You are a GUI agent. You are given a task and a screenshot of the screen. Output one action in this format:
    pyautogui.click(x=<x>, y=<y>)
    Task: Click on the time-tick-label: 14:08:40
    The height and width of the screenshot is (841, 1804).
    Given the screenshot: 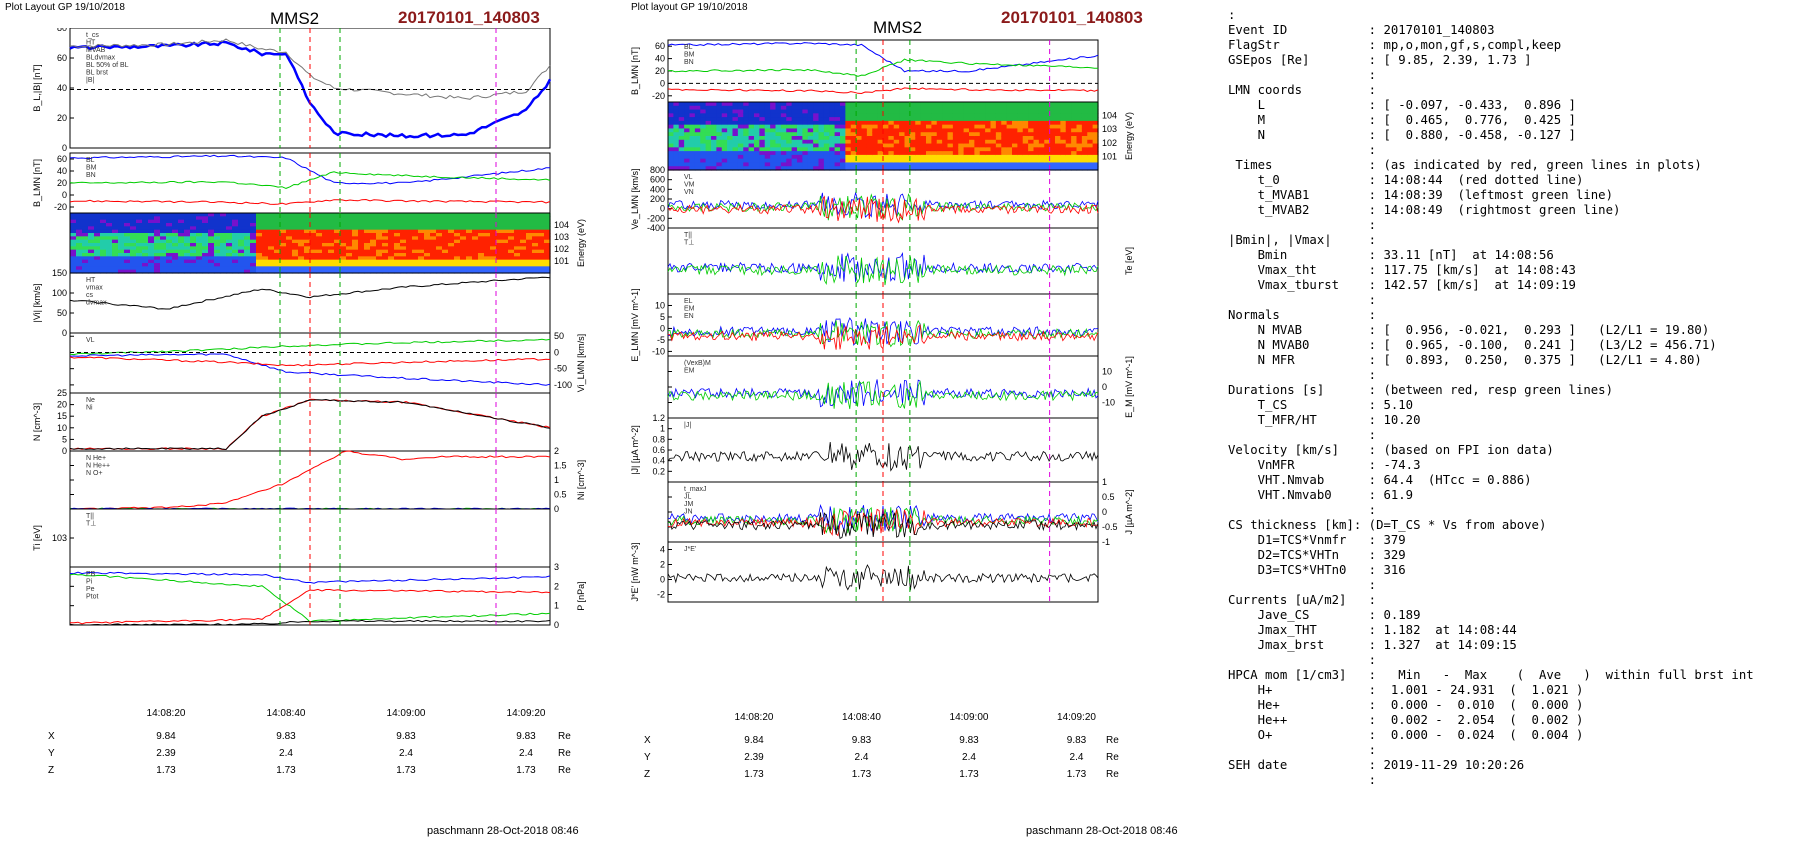 What is the action you would take?
    pyautogui.click(x=861, y=717)
    